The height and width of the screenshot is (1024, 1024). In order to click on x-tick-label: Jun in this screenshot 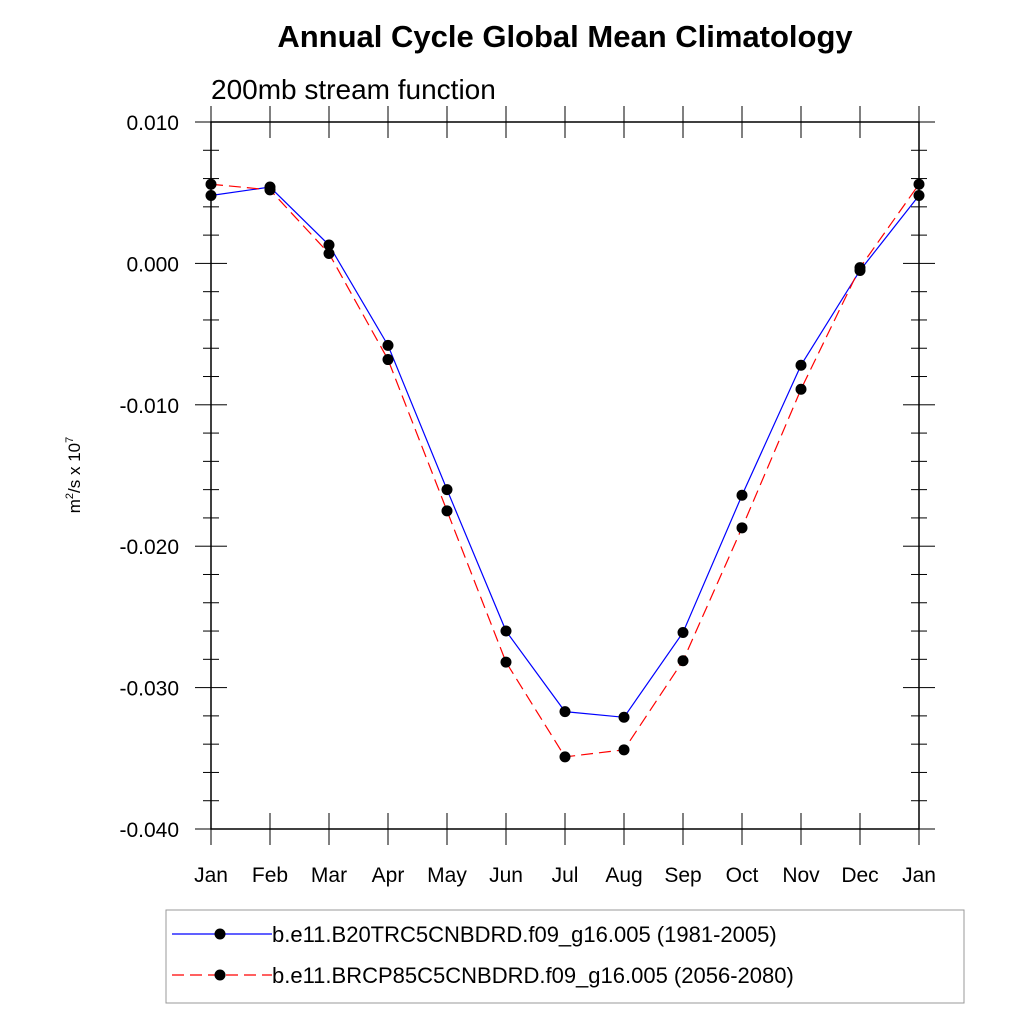, I will do `click(506, 875)`.